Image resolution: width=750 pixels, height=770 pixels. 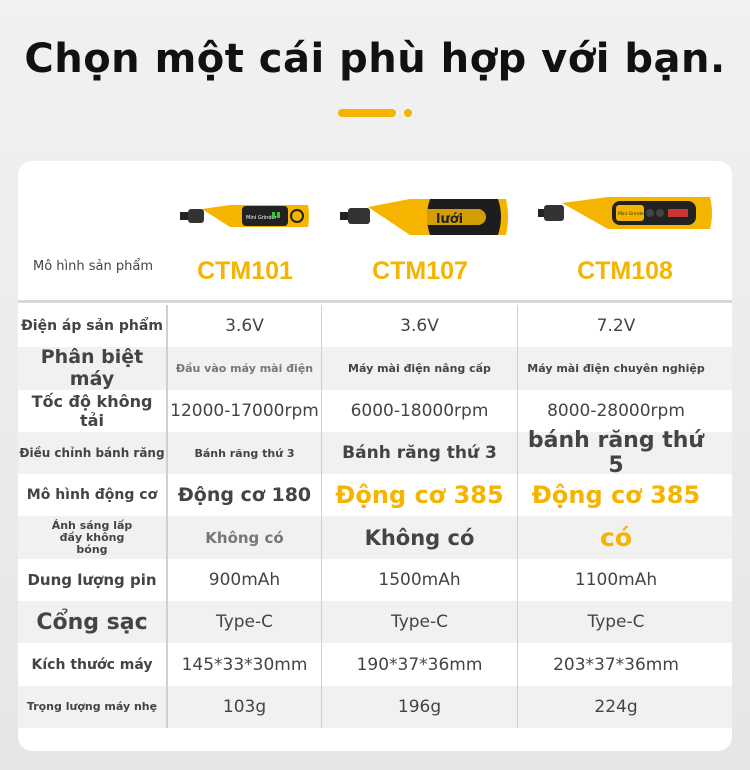 I want to click on cell: Máy mài điện nâng cấp, so click(x=420, y=368).